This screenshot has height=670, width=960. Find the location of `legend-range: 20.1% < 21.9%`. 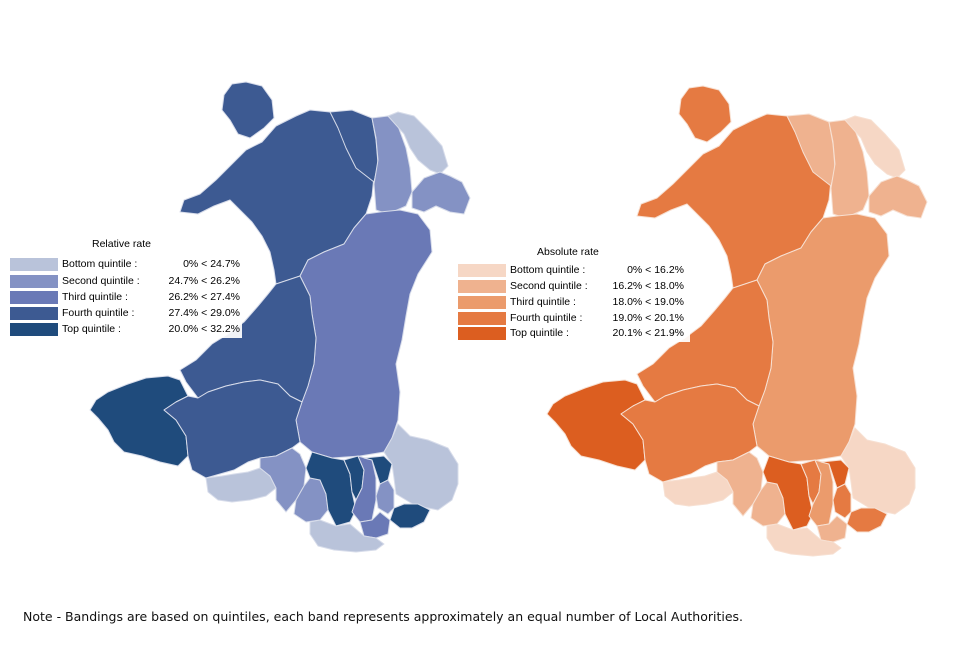

legend-range: 20.1% < 21.9% is located at coordinates (648, 333).